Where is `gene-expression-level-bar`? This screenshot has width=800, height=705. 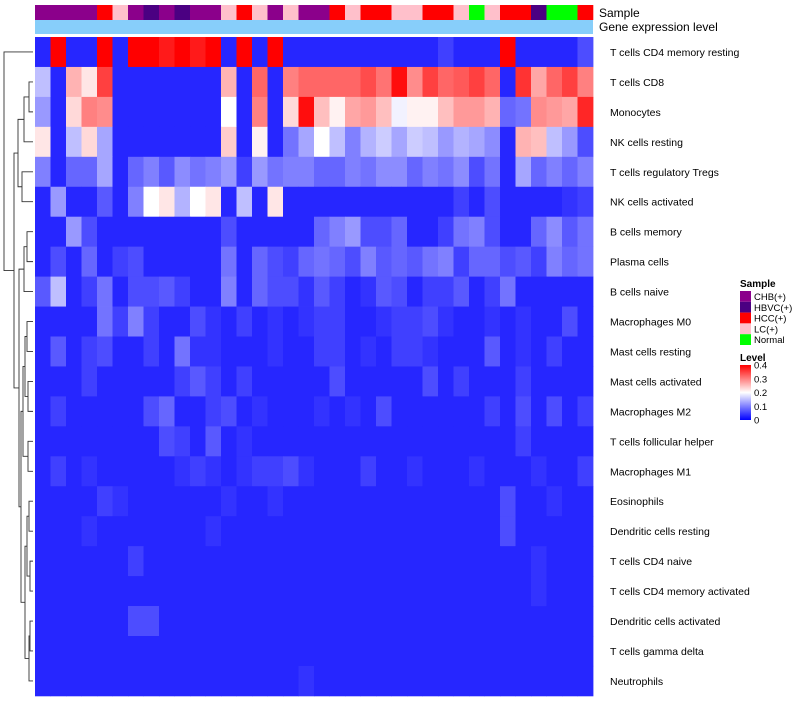
gene-expression-level-bar is located at coordinates (314, 27).